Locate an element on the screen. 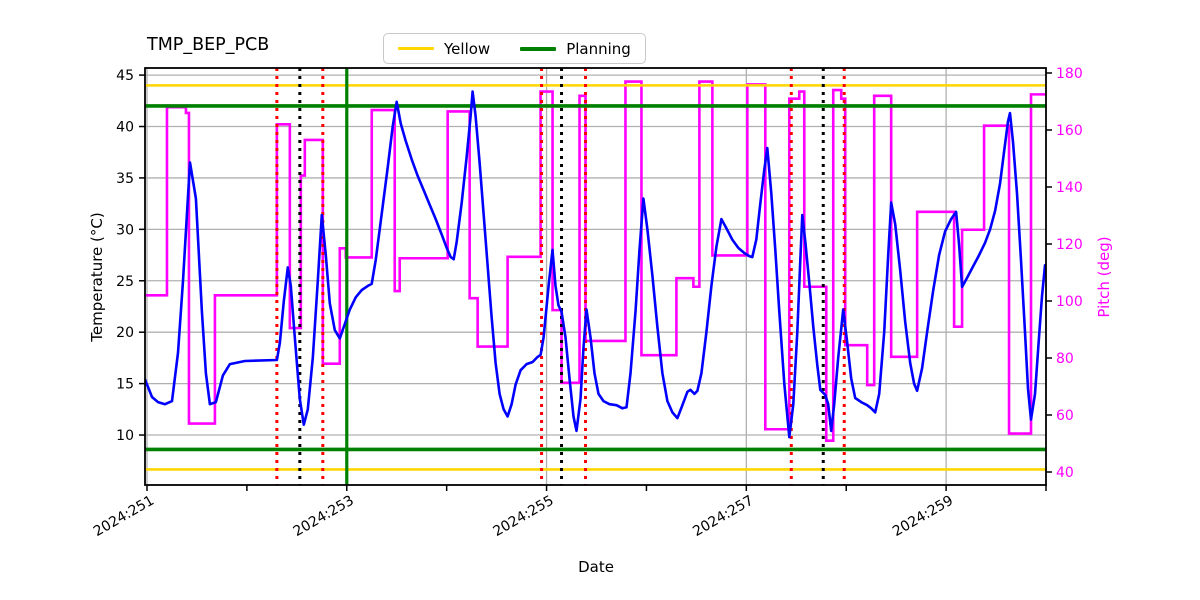  legend: Yellow Planning is located at coordinates (514, 48).